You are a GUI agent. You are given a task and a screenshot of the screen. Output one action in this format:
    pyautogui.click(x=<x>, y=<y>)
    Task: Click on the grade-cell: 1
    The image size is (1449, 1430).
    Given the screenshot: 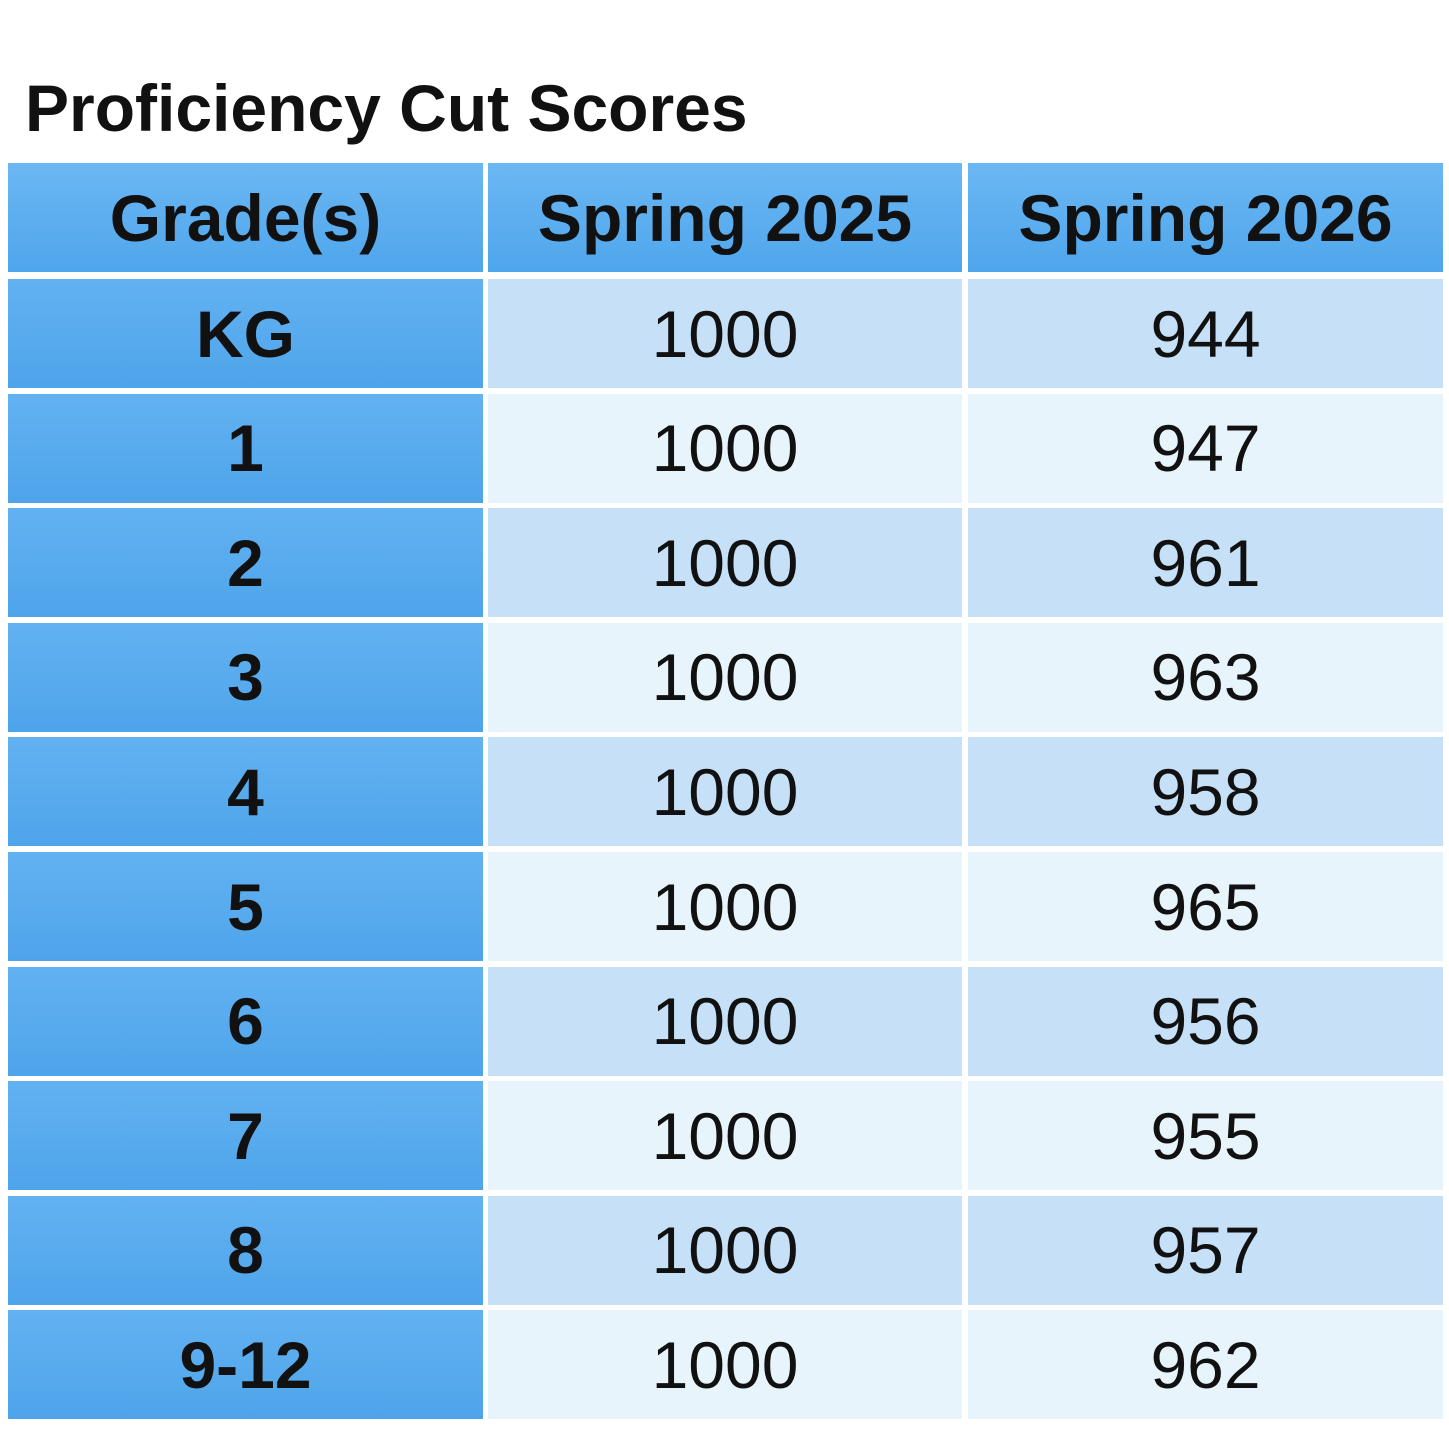 What is the action you would take?
    pyautogui.click(x=245, y=448)
    